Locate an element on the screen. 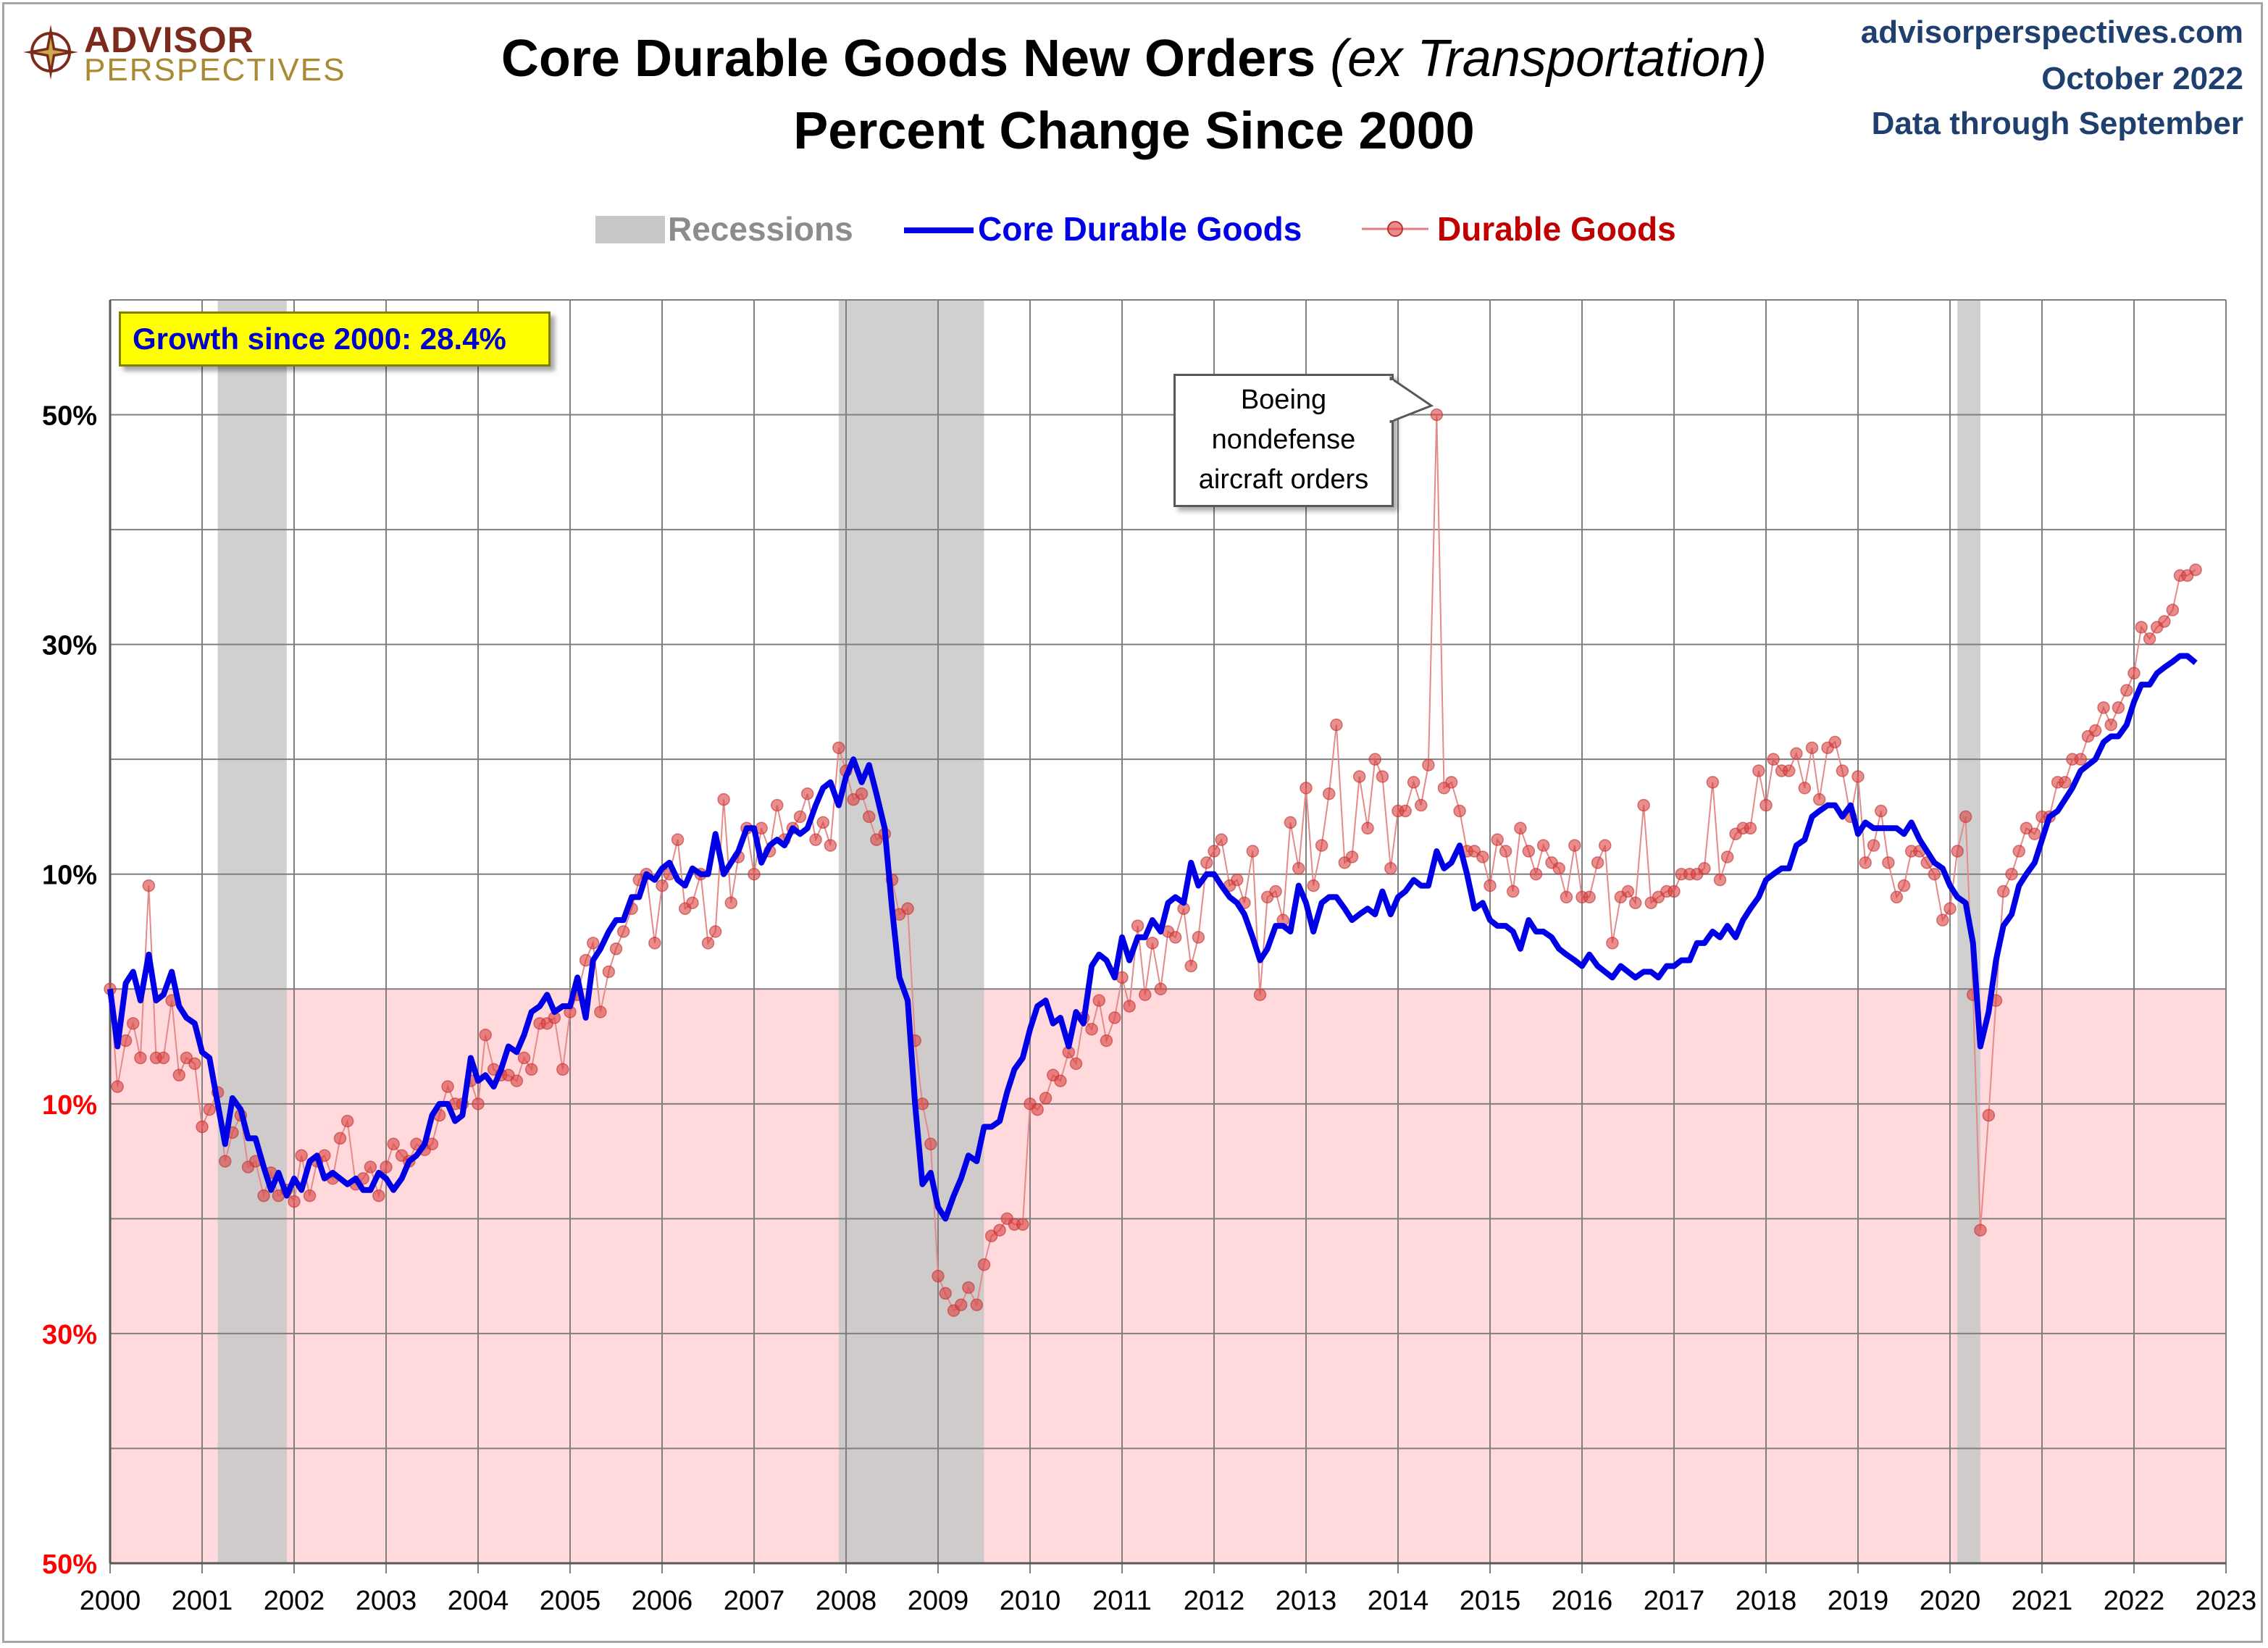 Image resolution: width=2268 pixels, height=1648 pixels. x-tick-label: 2013 is located at coordinates (1307, 1601).